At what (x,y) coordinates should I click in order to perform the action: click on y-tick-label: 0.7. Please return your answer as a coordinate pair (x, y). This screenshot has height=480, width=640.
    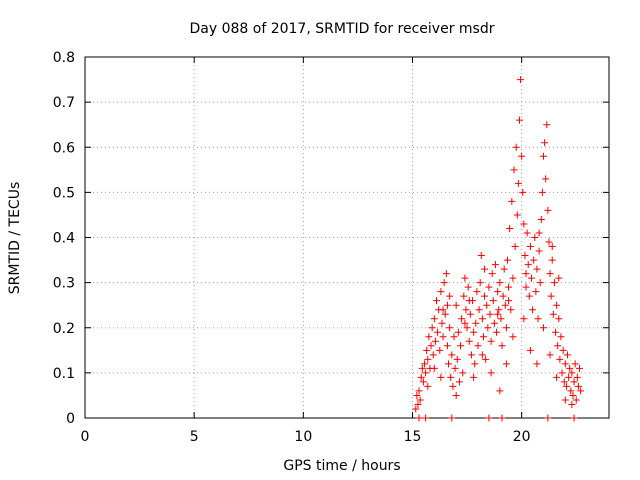
    Looking at the image, I should click on (64, 103).